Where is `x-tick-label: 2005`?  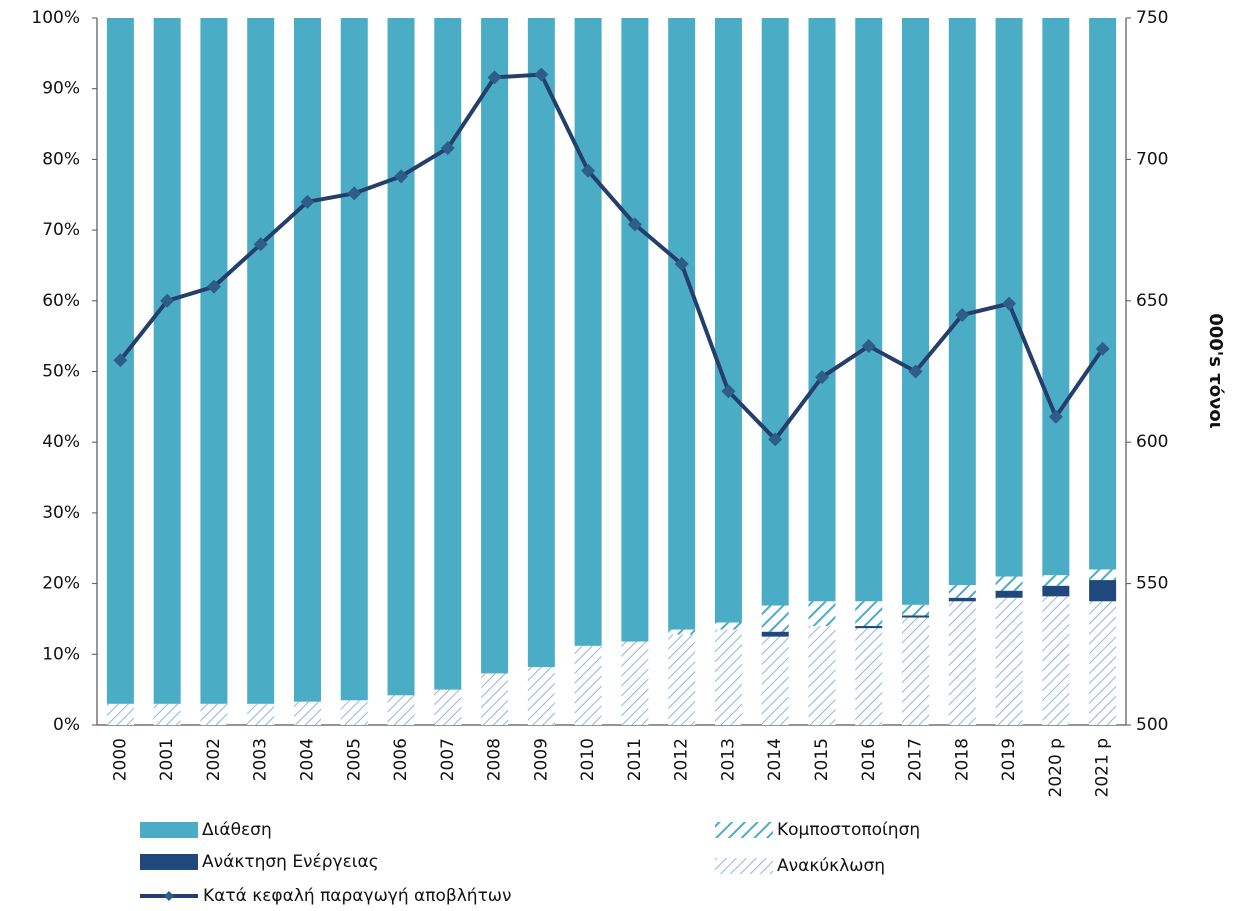
x-tick-label: 2005 is located at coordinates (354, 759).